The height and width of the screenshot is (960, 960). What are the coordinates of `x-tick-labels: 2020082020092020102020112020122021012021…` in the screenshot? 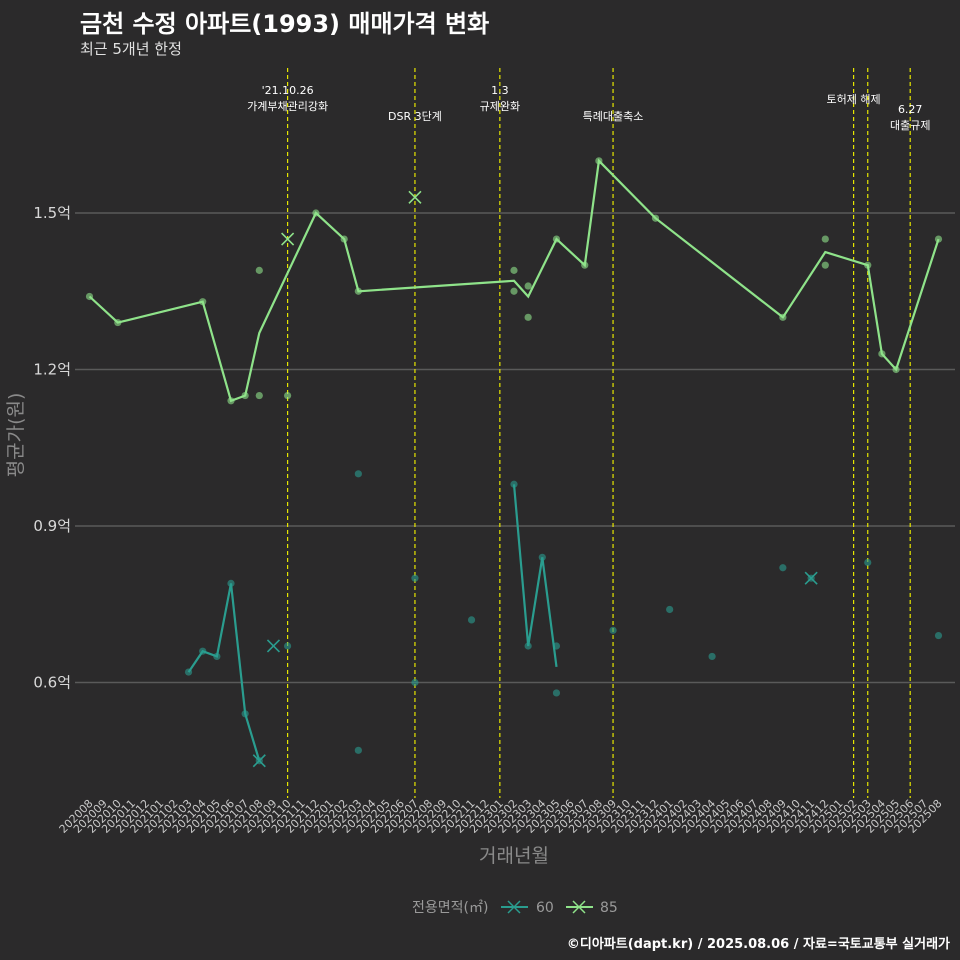 It's located at (501, 816).